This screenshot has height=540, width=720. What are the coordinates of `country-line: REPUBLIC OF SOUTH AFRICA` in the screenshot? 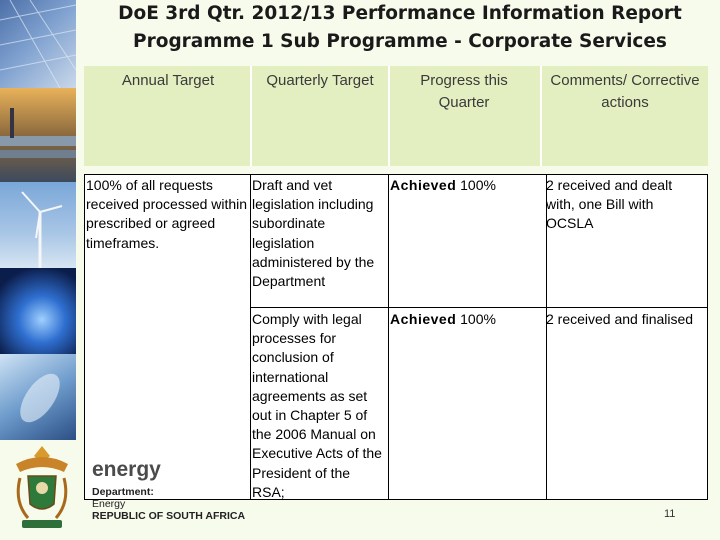 It's located at (169, 516).